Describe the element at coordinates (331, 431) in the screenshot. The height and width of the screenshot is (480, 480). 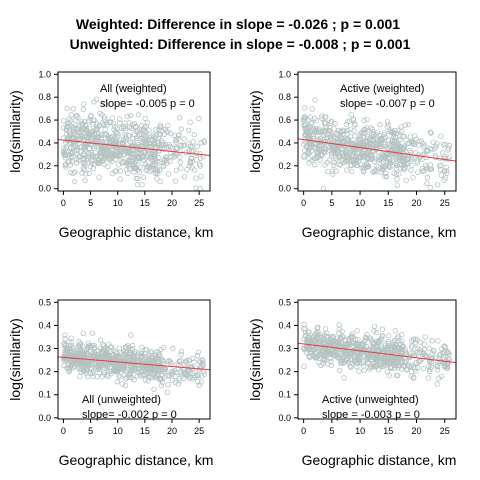
I see `x-tick-label: 5` at that location.